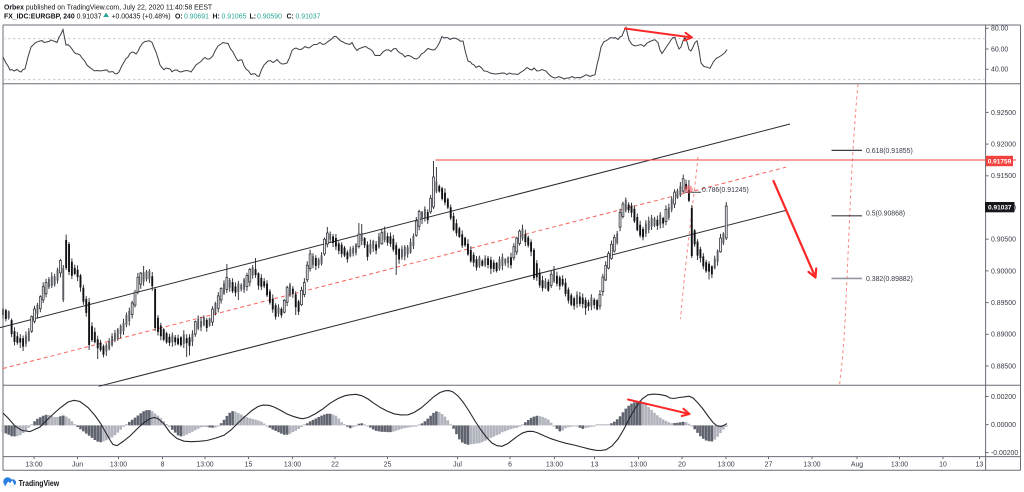  Describe the element at coordinates (857, 464) in the screenshot. I see `svg-text: Aug` at that location.